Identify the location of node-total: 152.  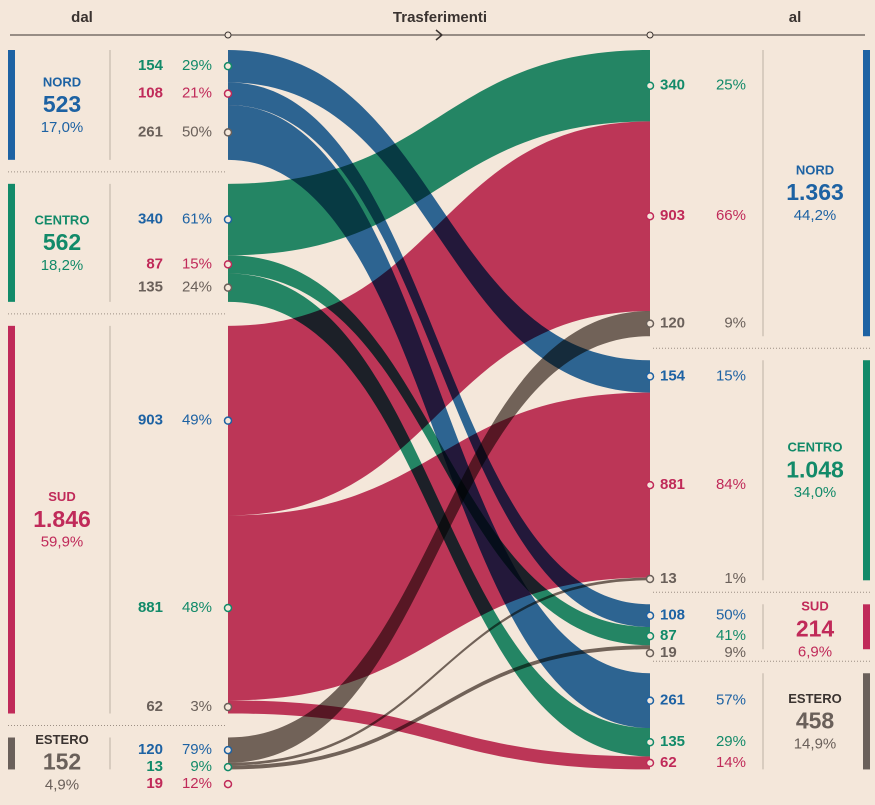
(62, 762).